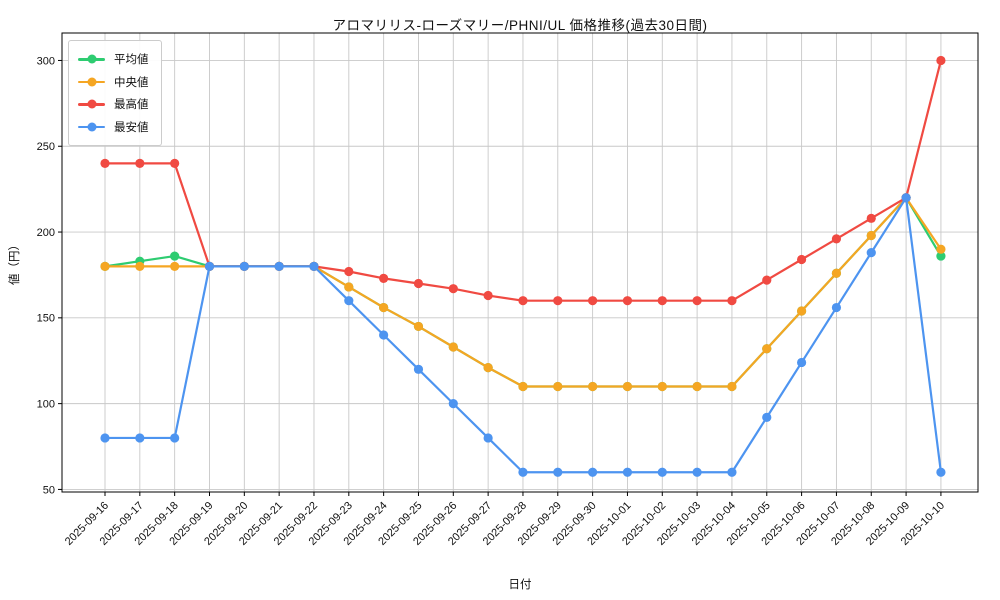 The width and height of the screenshot is (1000, 600). What do you see at coordinates (131, 105) in the screenshot?
I see `legend-label: 最高値` at bounding box center [131, 105].